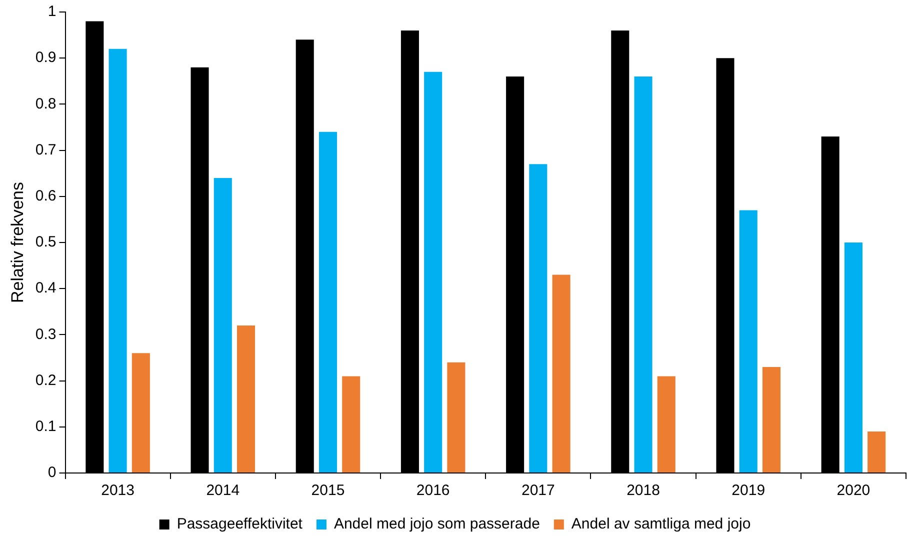  Describe the element at coordinates (45, 288) in the screenshot. I see `y-tick-label: 0.4` at that location.